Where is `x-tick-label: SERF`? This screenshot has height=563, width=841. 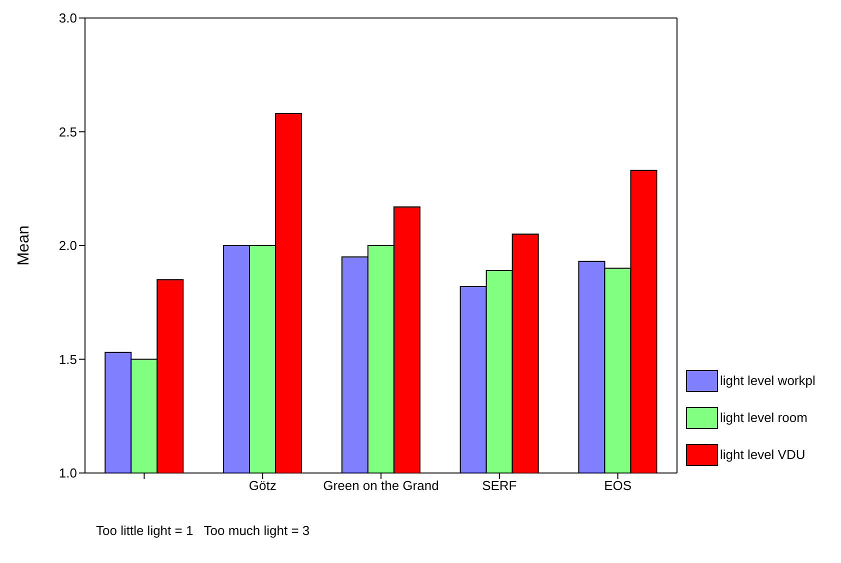
x-tick-label: SERF is located at coordinates (499, 486).